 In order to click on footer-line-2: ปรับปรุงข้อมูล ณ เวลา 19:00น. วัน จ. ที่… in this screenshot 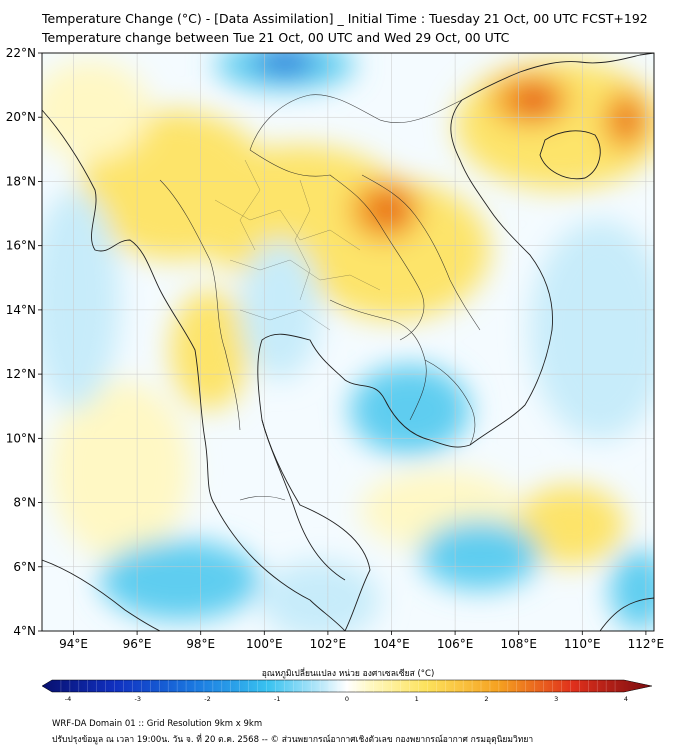, I will do `click(293, 740)`.